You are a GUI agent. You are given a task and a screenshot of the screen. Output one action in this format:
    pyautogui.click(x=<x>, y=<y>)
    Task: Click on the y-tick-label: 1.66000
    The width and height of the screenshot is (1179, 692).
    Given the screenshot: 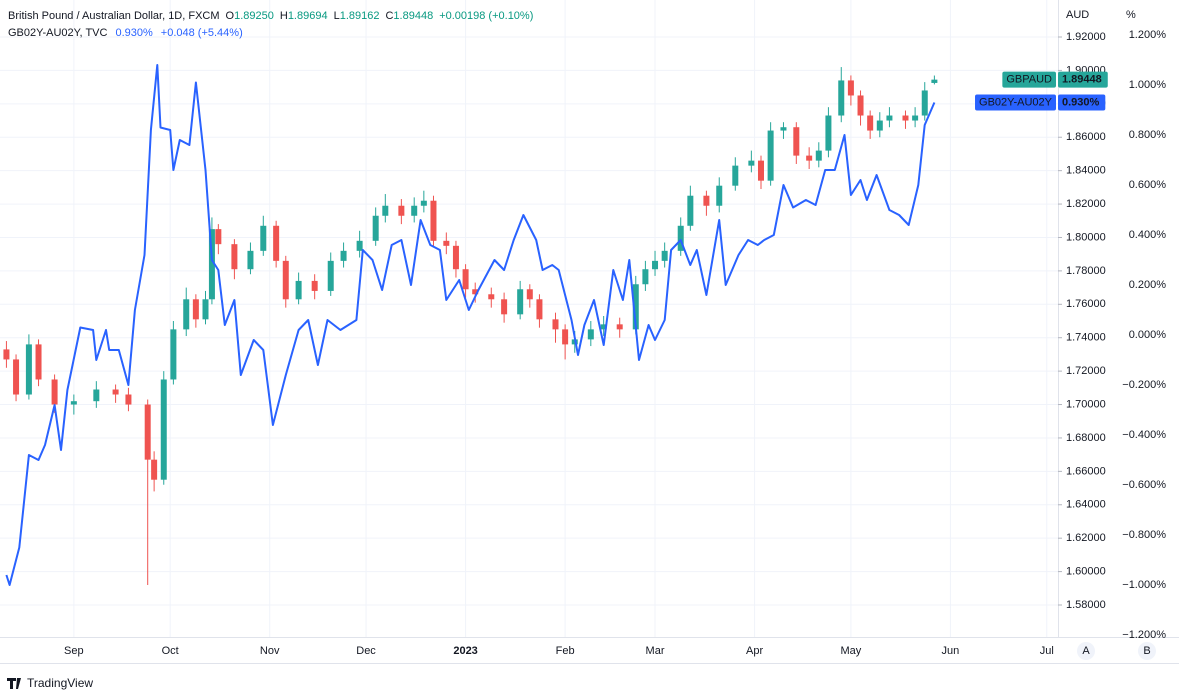 What is the action you would take?
    pyautogui.click(x=1086, y=471)
    